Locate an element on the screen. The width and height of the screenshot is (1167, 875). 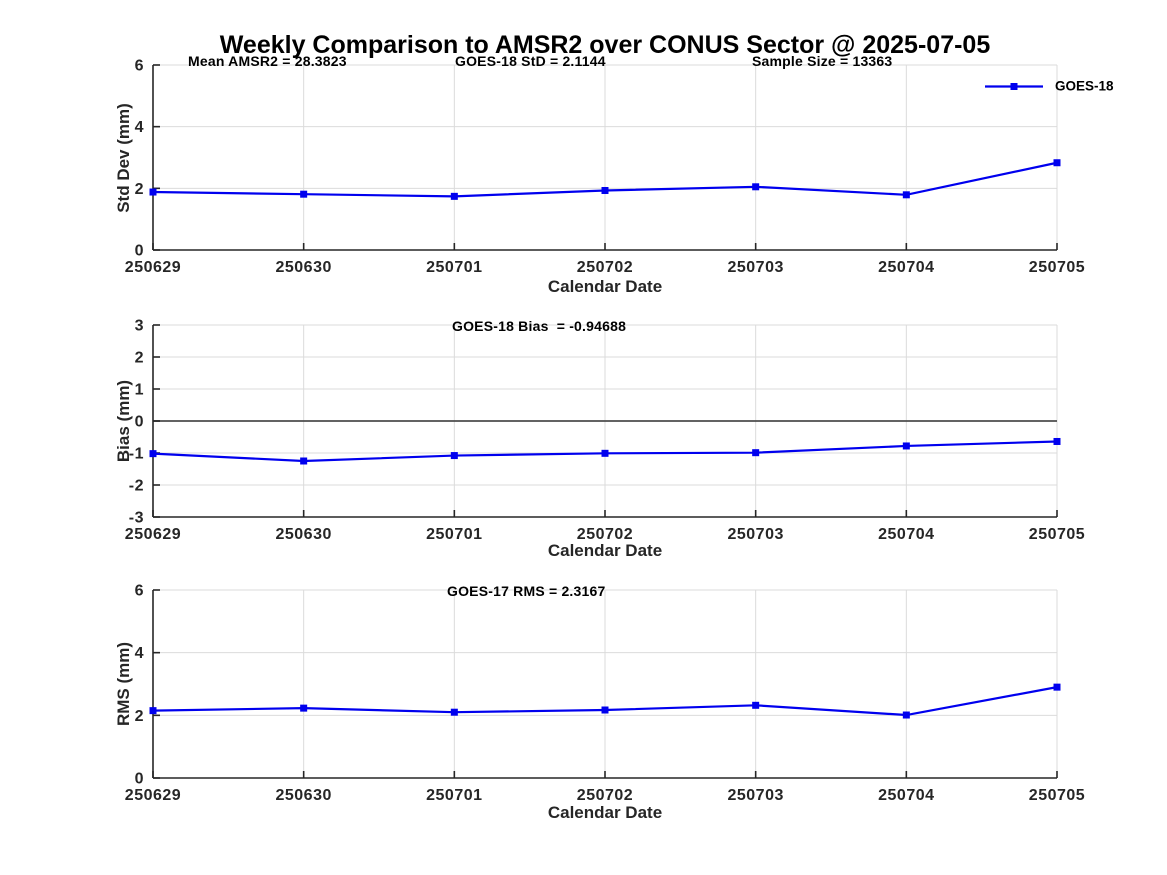
y-tick-label: -2 is located at coordinates (136, 486).